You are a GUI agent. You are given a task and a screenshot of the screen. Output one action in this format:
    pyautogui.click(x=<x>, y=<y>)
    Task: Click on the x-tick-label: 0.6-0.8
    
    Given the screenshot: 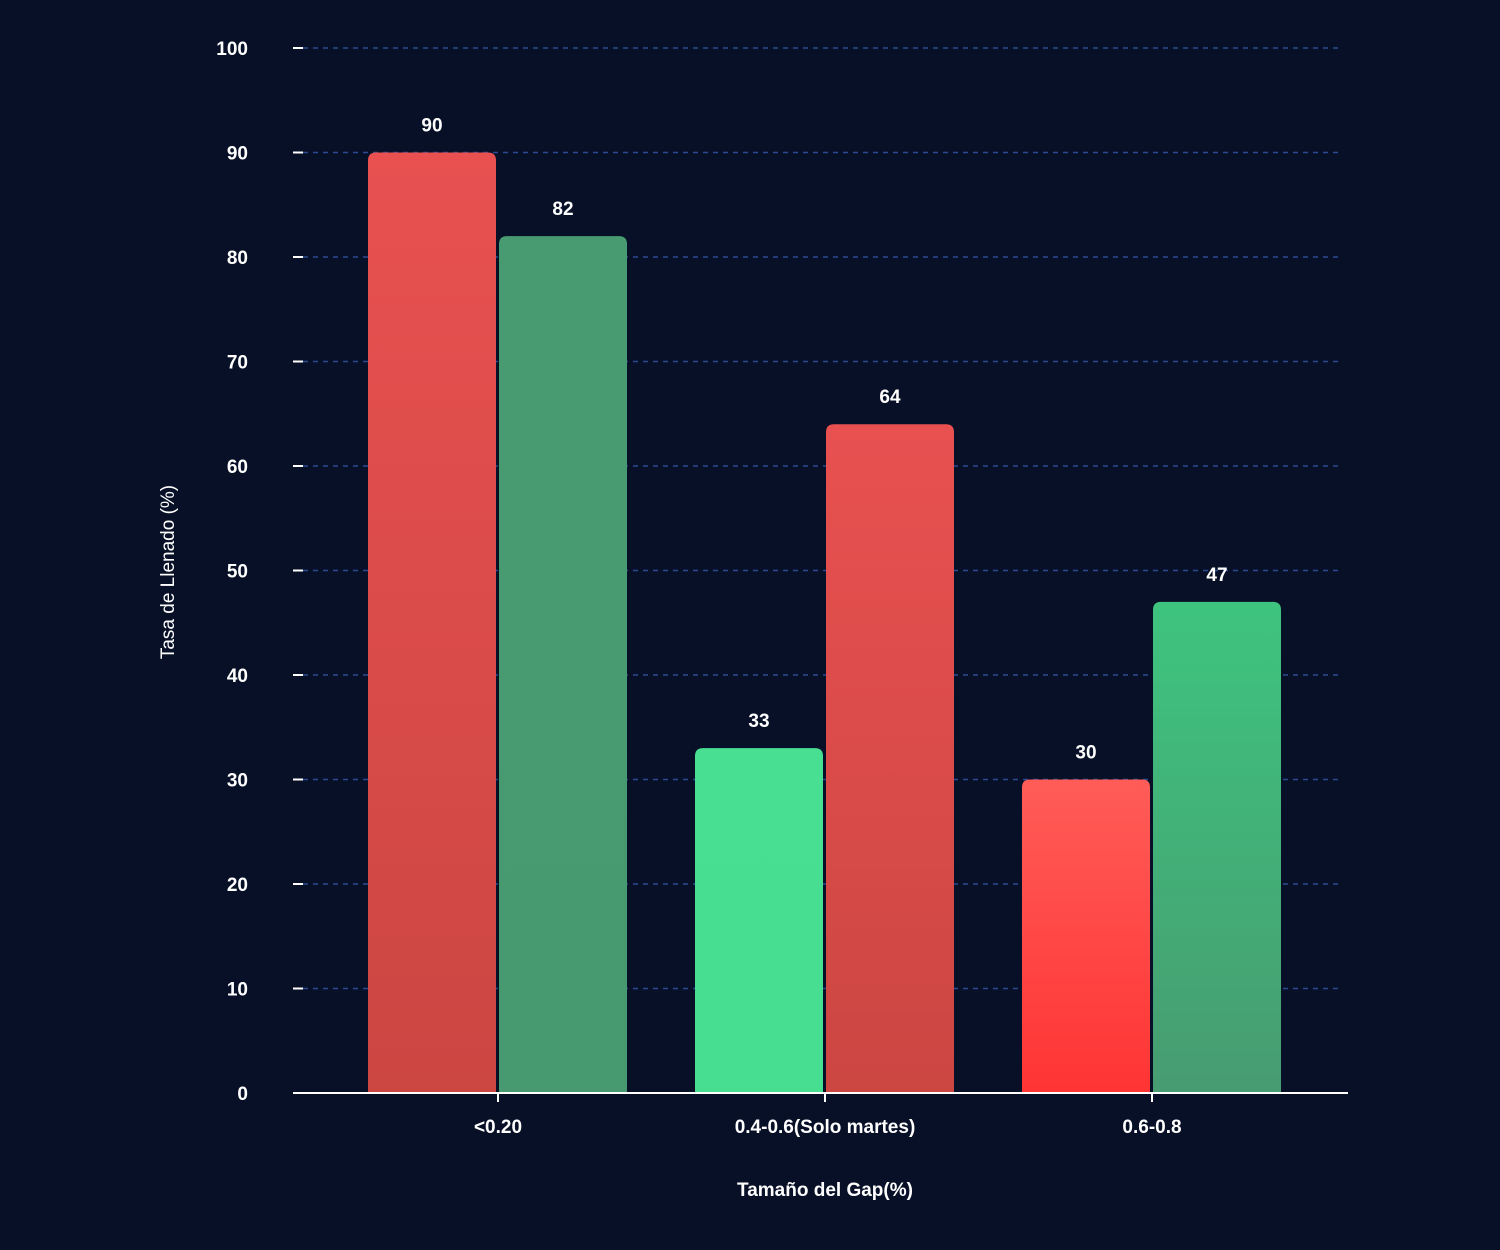 What is the action you would take?
    pyautogui.click(x=1151, y=1127)
    